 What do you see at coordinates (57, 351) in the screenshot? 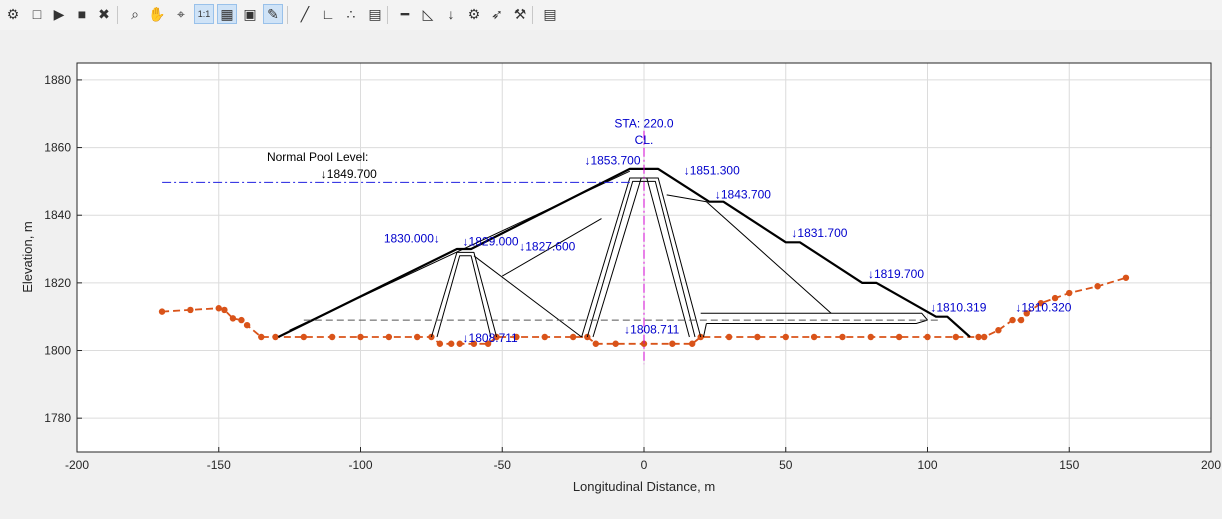
I see `y-tick-label: 1800` at bounding box center [57, 351].